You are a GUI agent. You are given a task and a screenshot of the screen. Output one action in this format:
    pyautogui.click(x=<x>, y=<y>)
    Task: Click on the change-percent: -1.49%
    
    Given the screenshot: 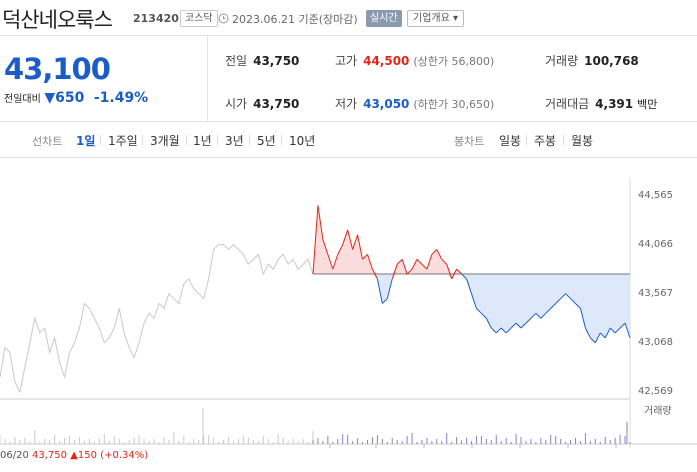 What is the action you would take?
    pyautogui.click(x=121, y=98)
    